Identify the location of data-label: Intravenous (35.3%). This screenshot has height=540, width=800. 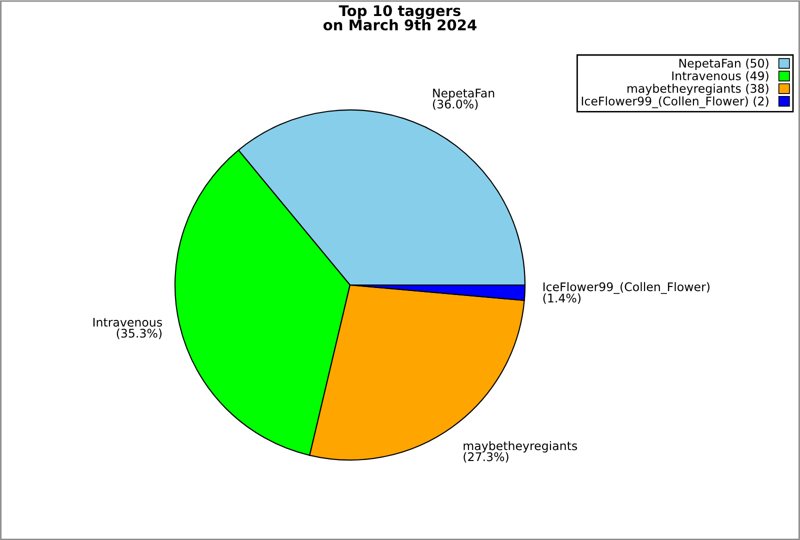
(127, 329).